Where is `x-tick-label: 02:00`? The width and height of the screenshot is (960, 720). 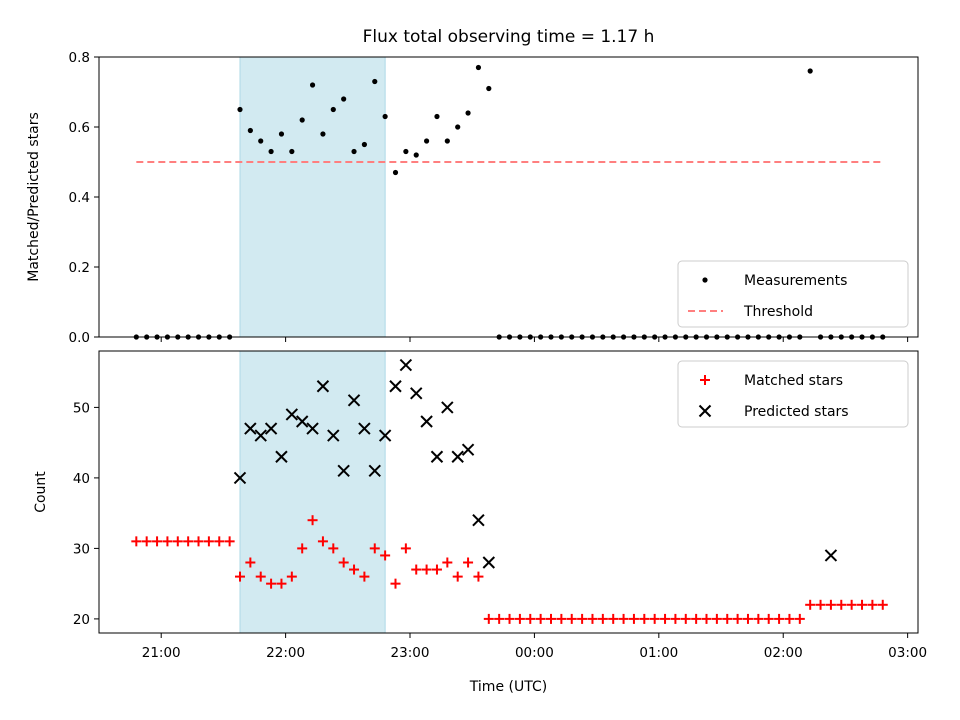 x-tick-label: 02:00 is located at coordinates (783, 653).